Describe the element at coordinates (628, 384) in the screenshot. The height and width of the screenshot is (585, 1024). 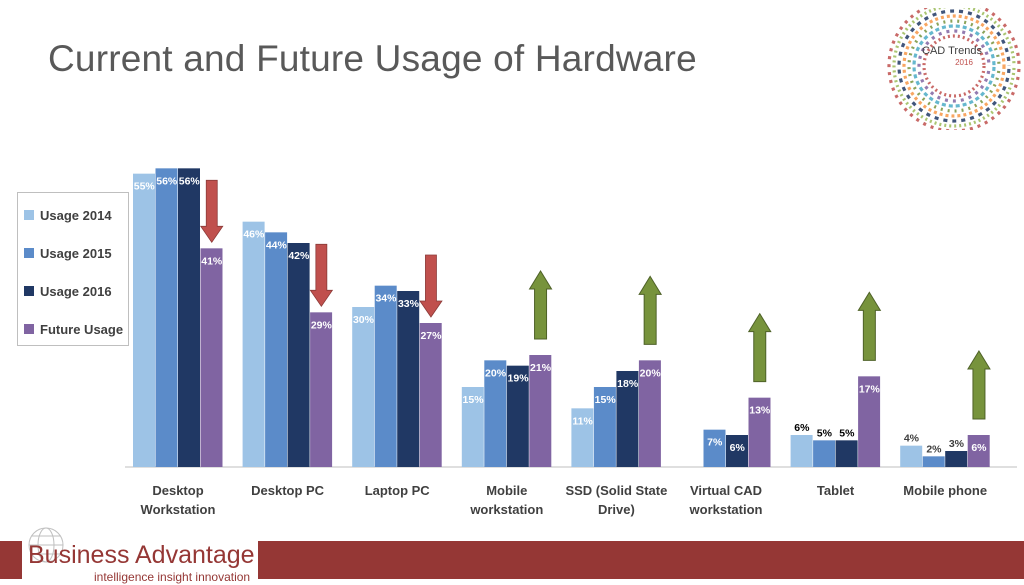
I see `data-label: 18%` at that location.